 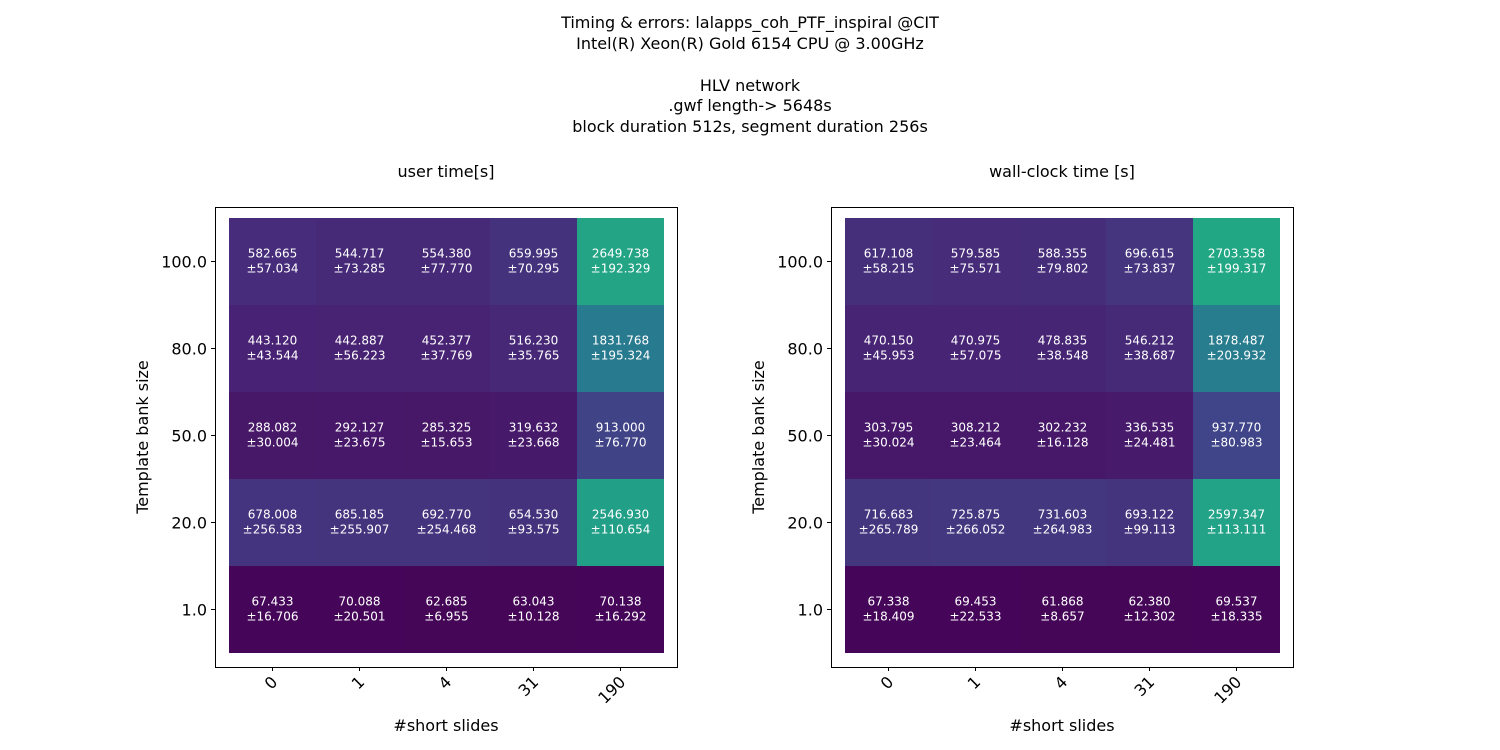 What do you see at coordinates (976, 254) in the screenshot?
I see `cell-value-label: 579.585` at bounding box center [976, 254].